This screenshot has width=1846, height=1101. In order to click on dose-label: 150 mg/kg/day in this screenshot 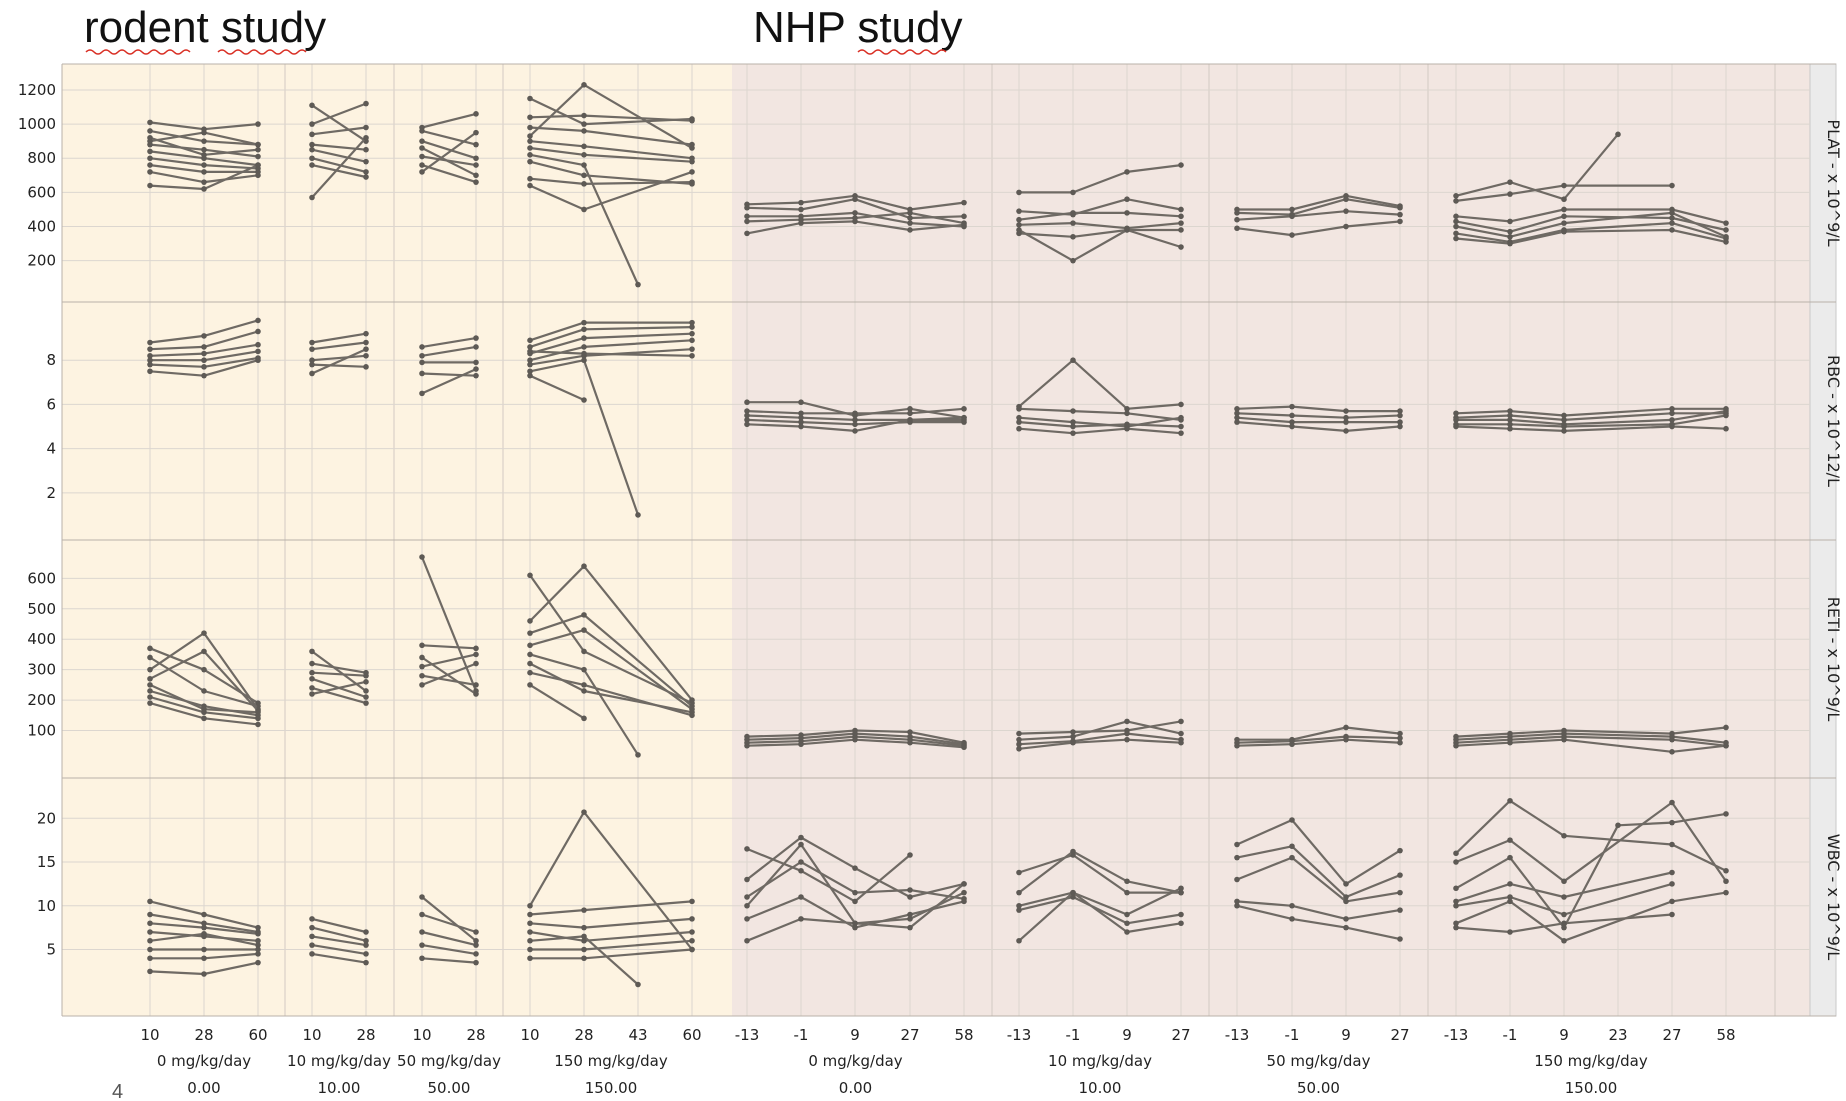, I will do `click(611, 1061)`.